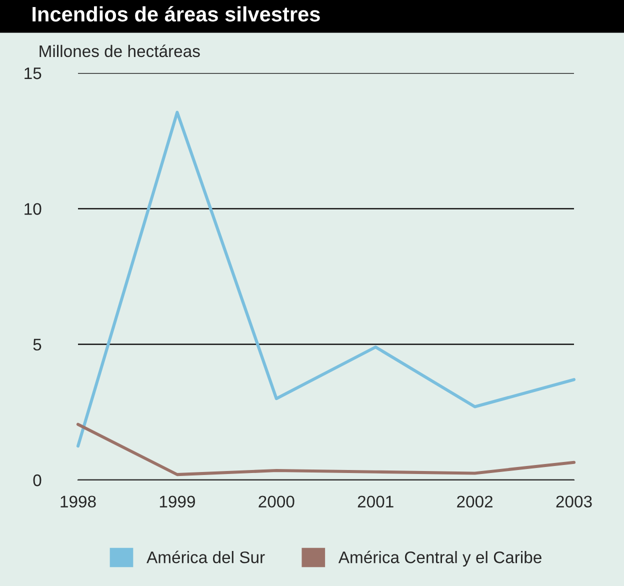  What do you see at coordinates (326, 449) in the screenshot?
I see `line-series` at bounding box center [326, 449].